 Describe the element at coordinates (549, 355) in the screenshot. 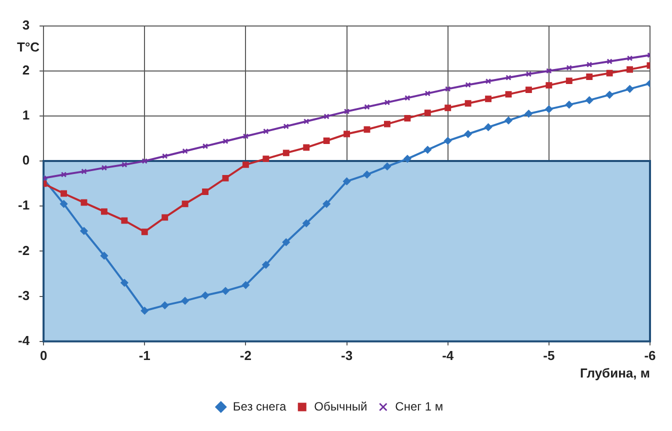

I see `x-tick-label: -5` at that location.